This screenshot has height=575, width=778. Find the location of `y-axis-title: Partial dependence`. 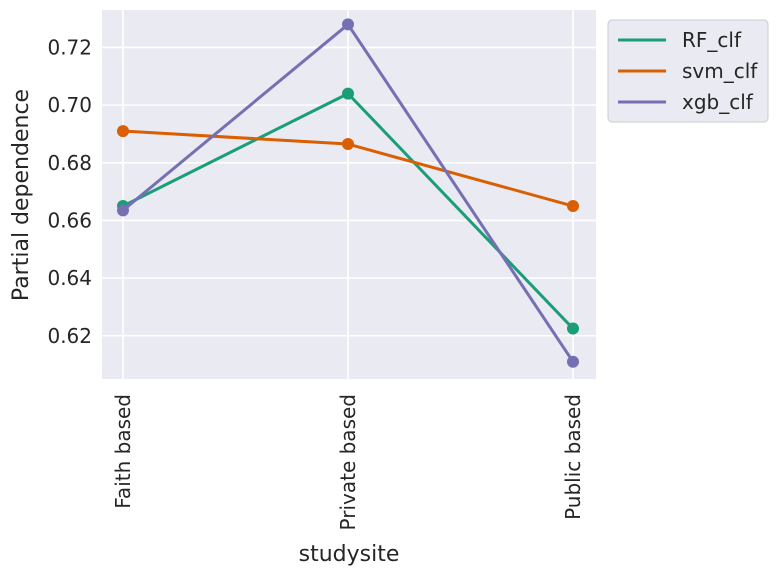

y-axis-title: Partial dependence is located at coordinates (21, 195).